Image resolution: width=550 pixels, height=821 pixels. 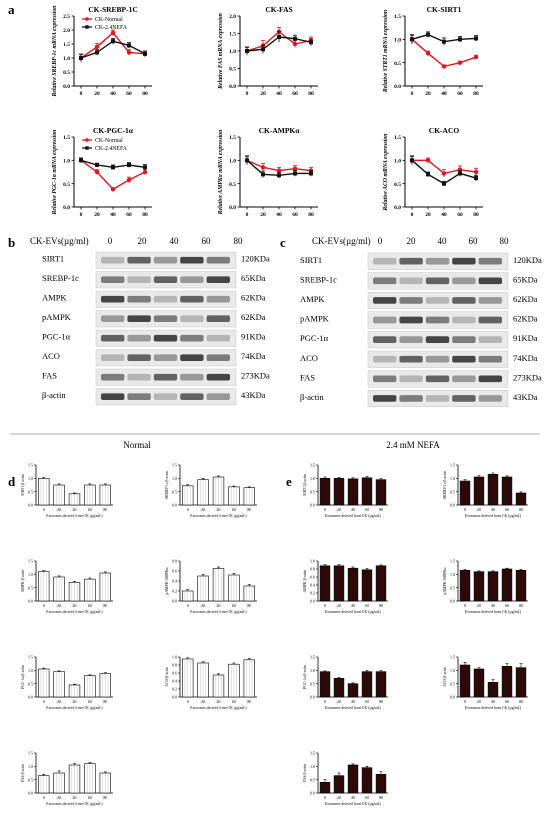 What do you see at coordinates (56, 337) in the screenshot?
I see `blot-protein-label: PGC-1α` at bounding box center [56, 337].